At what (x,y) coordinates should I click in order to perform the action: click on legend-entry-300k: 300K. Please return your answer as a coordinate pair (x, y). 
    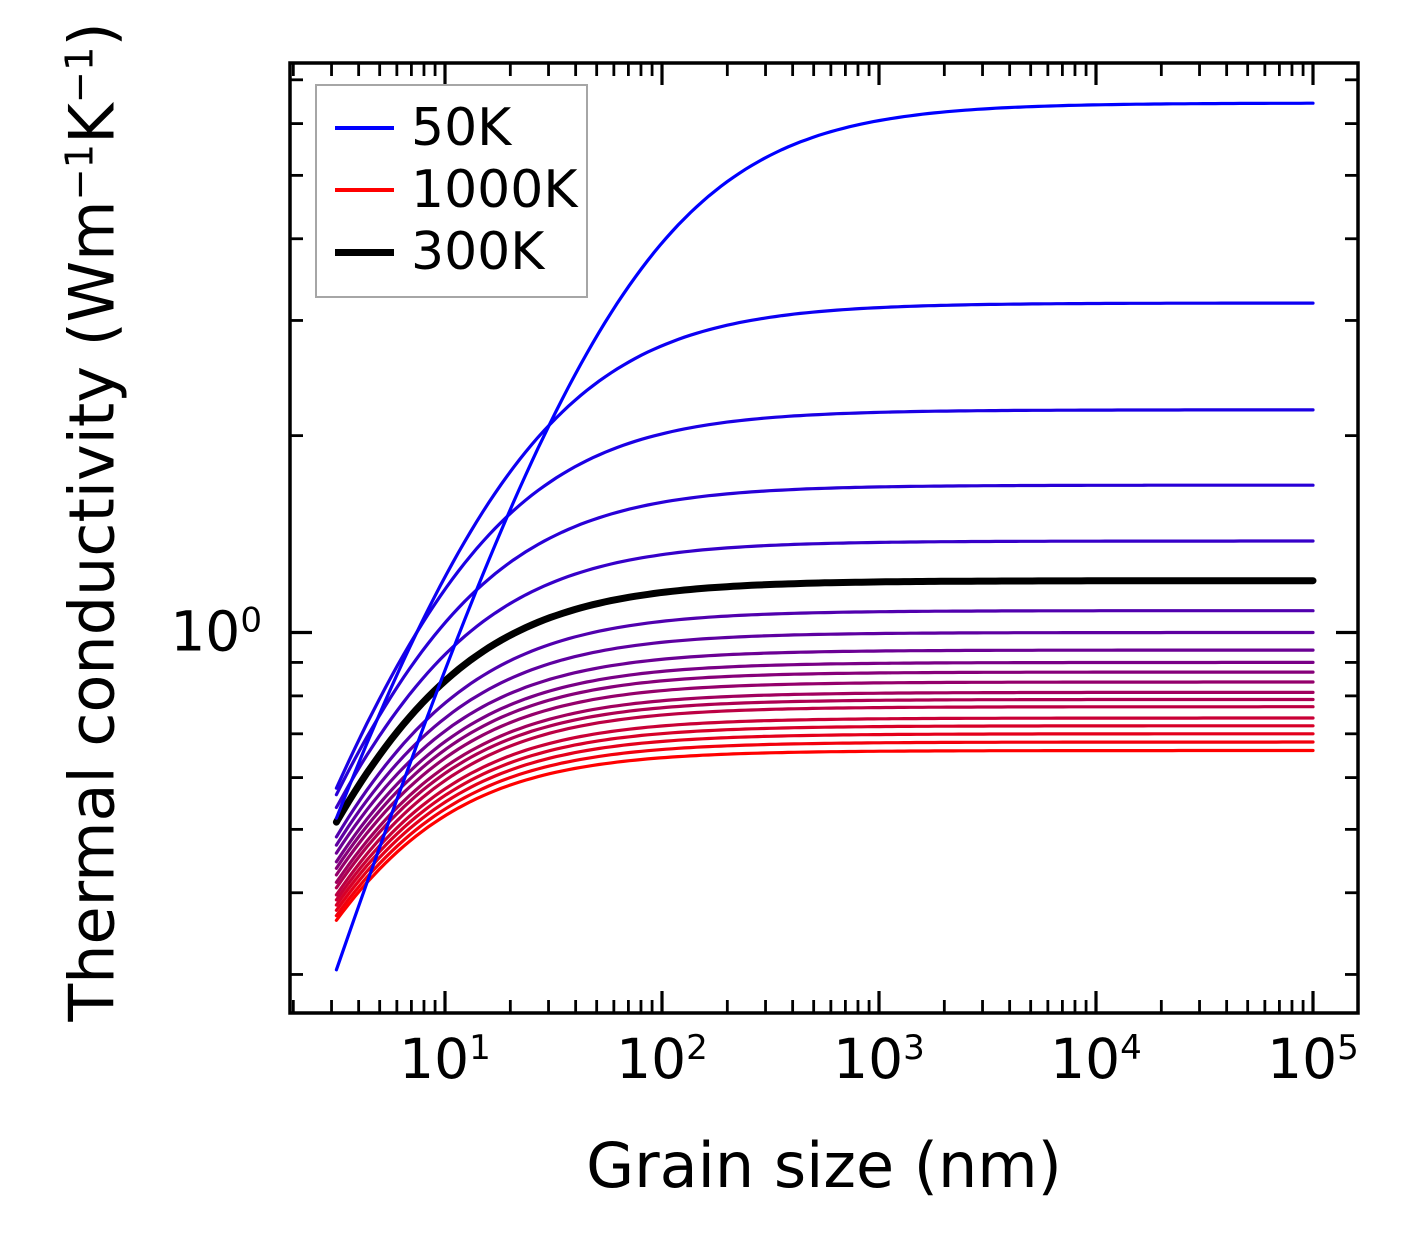
    Looking at the image, I should click on (460, 252).